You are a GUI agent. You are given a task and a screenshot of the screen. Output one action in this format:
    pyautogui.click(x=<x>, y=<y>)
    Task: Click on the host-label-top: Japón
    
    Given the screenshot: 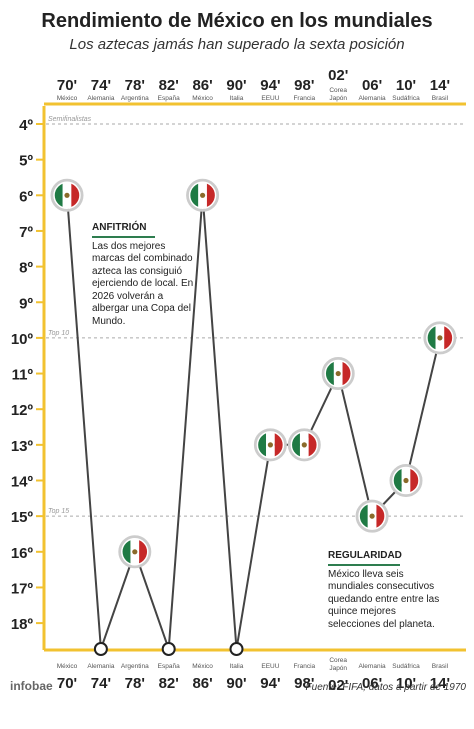 What is the action you would take?
    pyautogui.click(x=338, y=98)
    